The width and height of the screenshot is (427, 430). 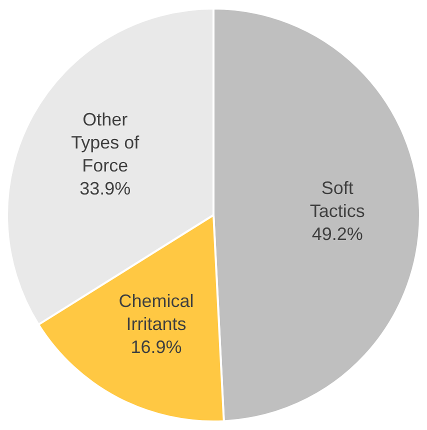 I want to click on slice-label: Other Types of Force, so click(x=105, y=142).